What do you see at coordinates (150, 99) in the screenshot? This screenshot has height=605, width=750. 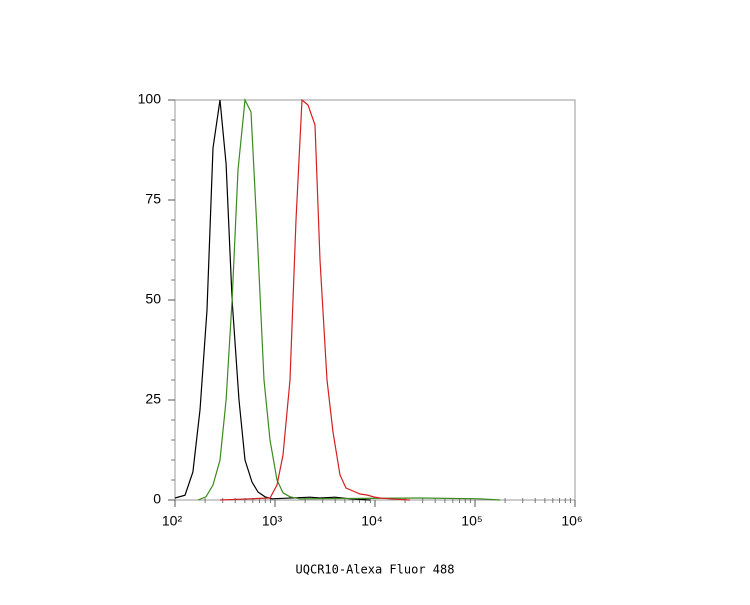 I see `y-tick-label: 100` at bounding box center [150, 99].